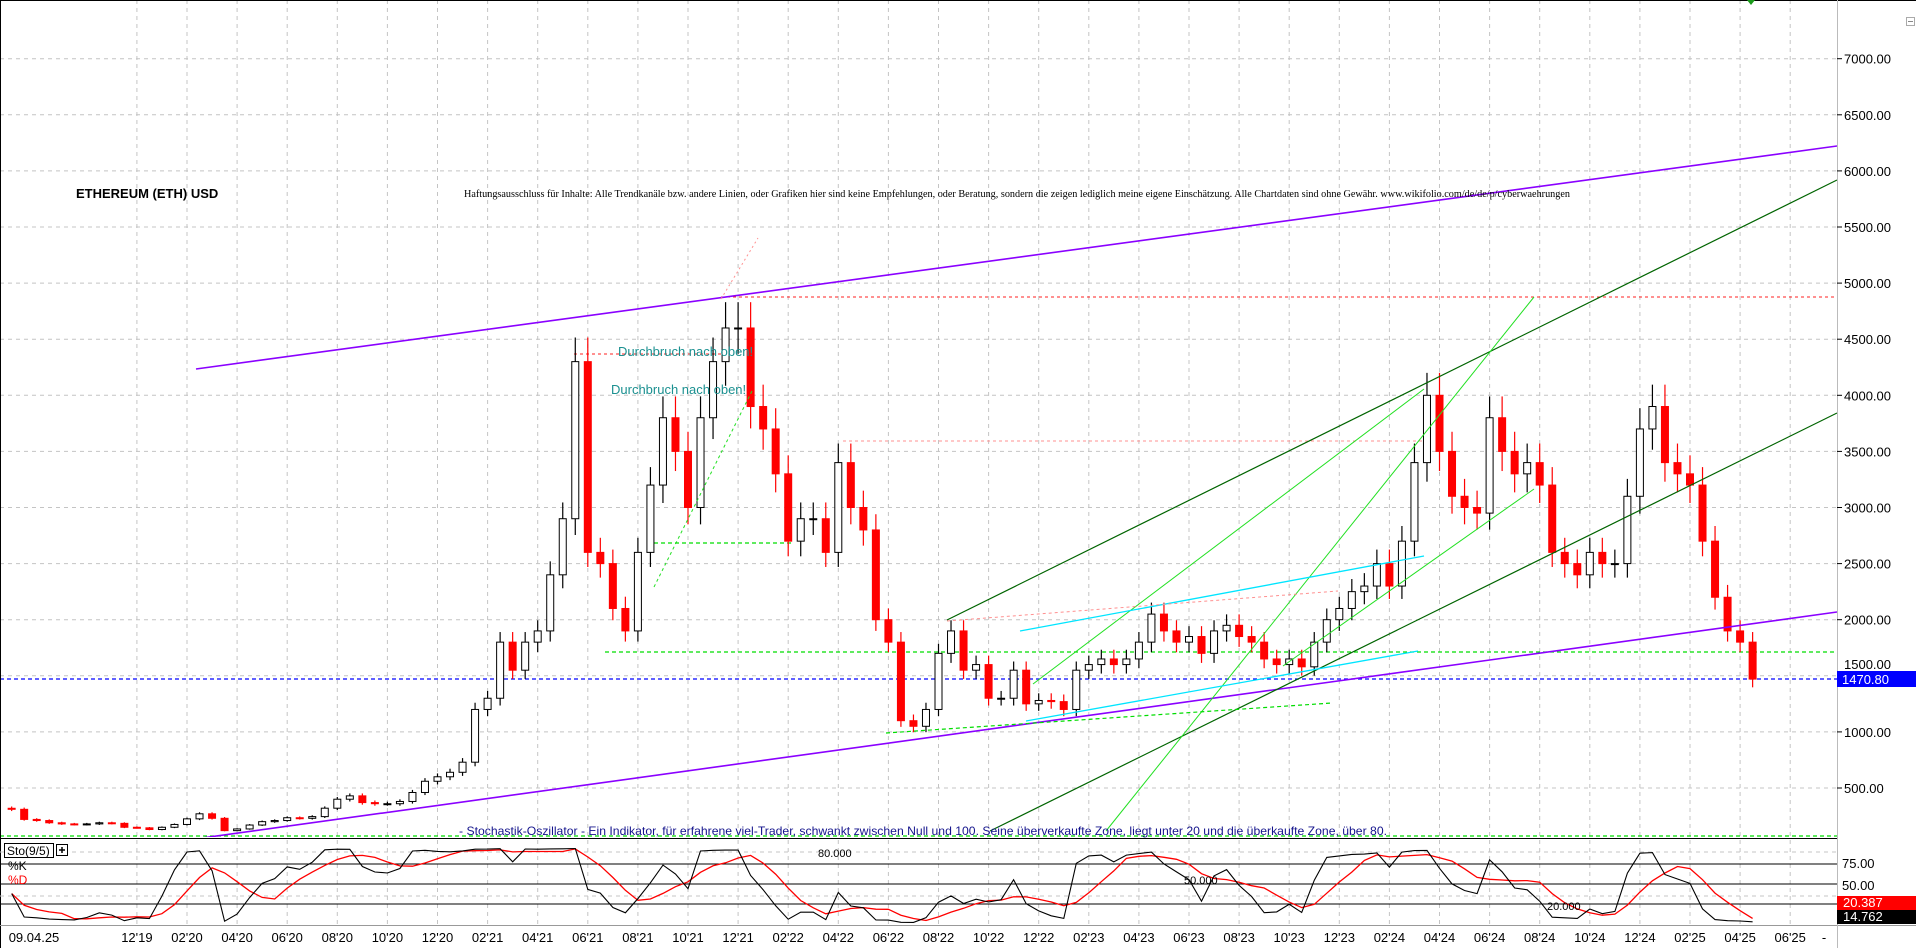  I want to click on plus-box-icon, so click(62, 850).